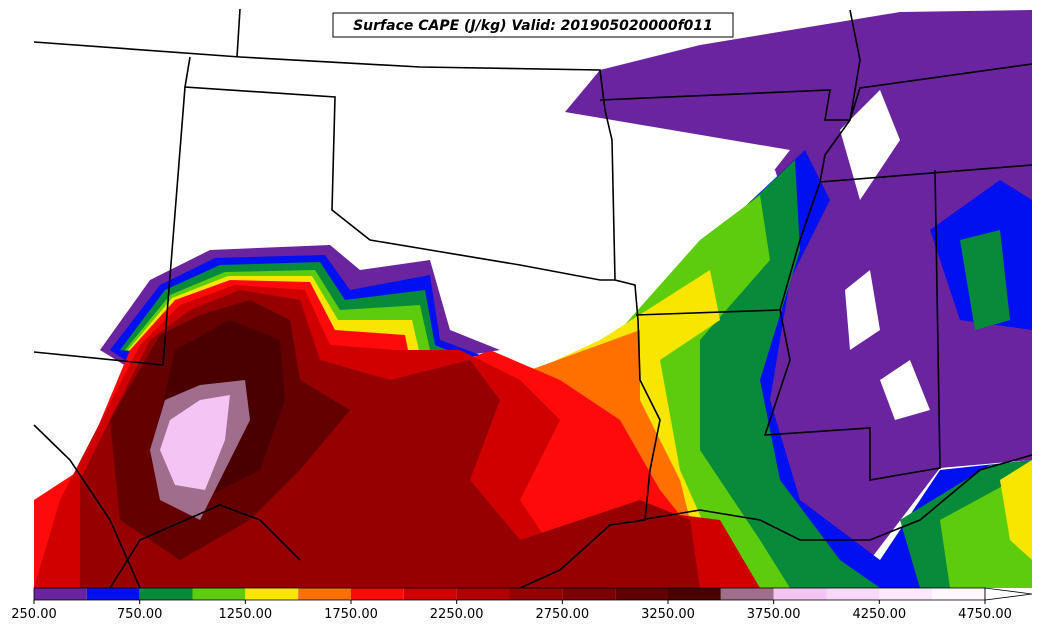 The image size is (1042, 637). What do you see at coordinates (1008, 594) in the screenshot?
I see `colorbar-extension` at bounding box center [1008, 594].